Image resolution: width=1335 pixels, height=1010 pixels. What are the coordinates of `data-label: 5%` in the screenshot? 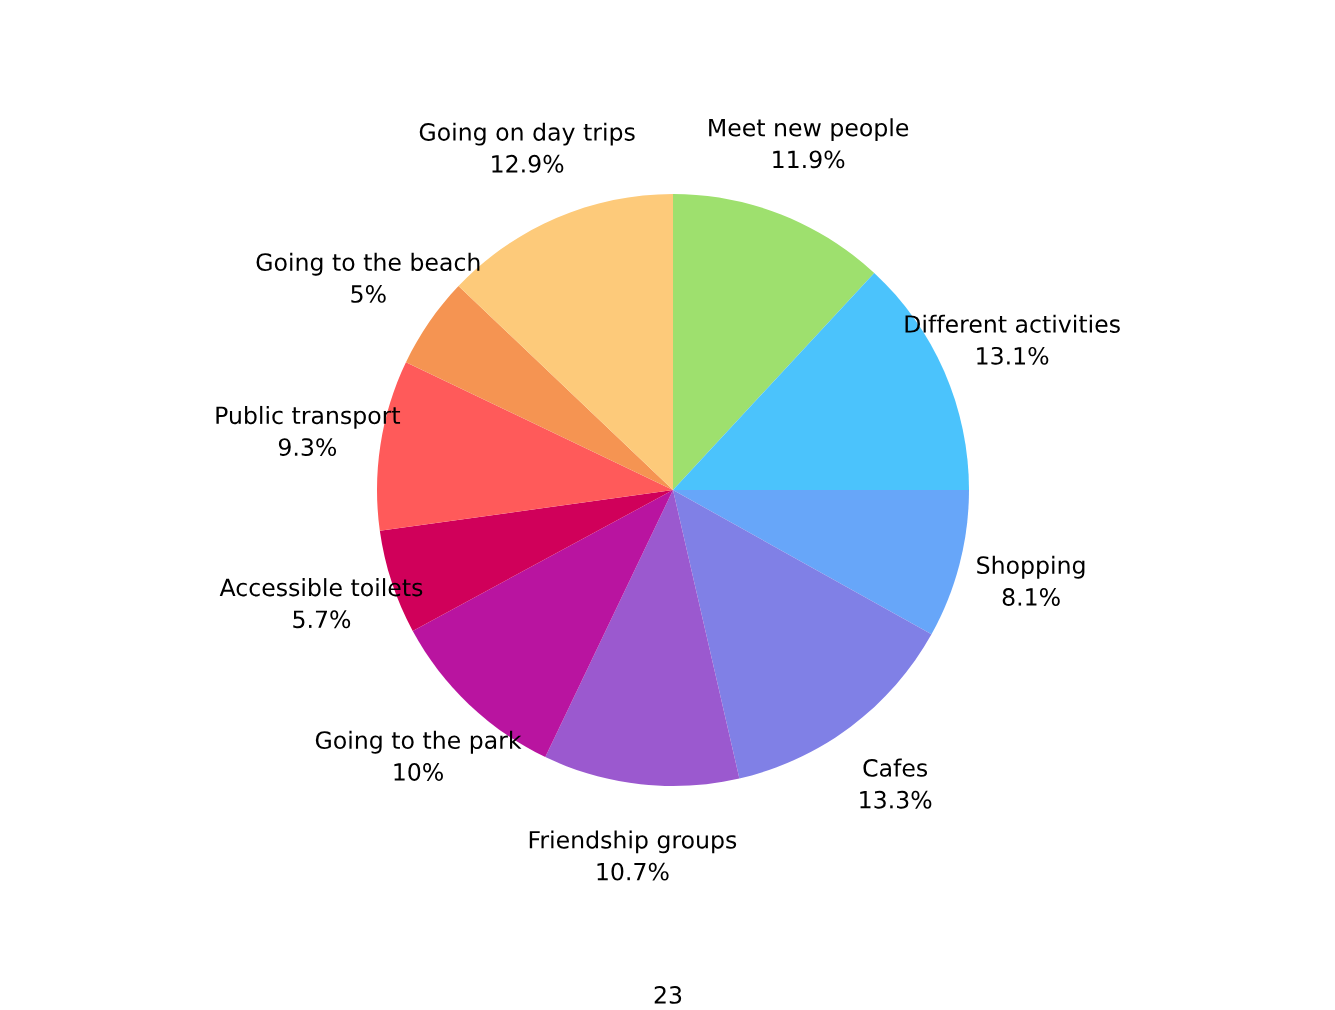 It's located at (368, 294).